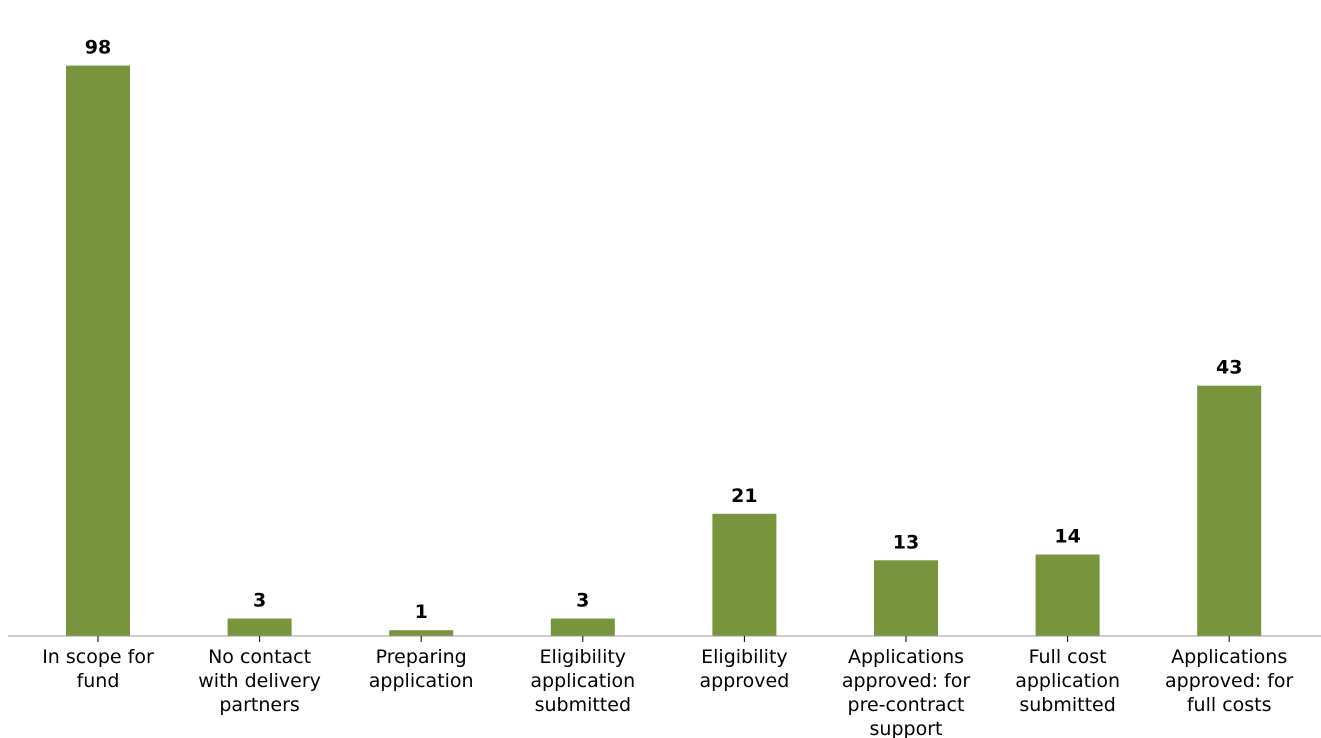  What do you see at coordinates (745, 669) in the screenshot?
I see `x-tick-label: Eligibility approved` at bounding box center [745, 669].